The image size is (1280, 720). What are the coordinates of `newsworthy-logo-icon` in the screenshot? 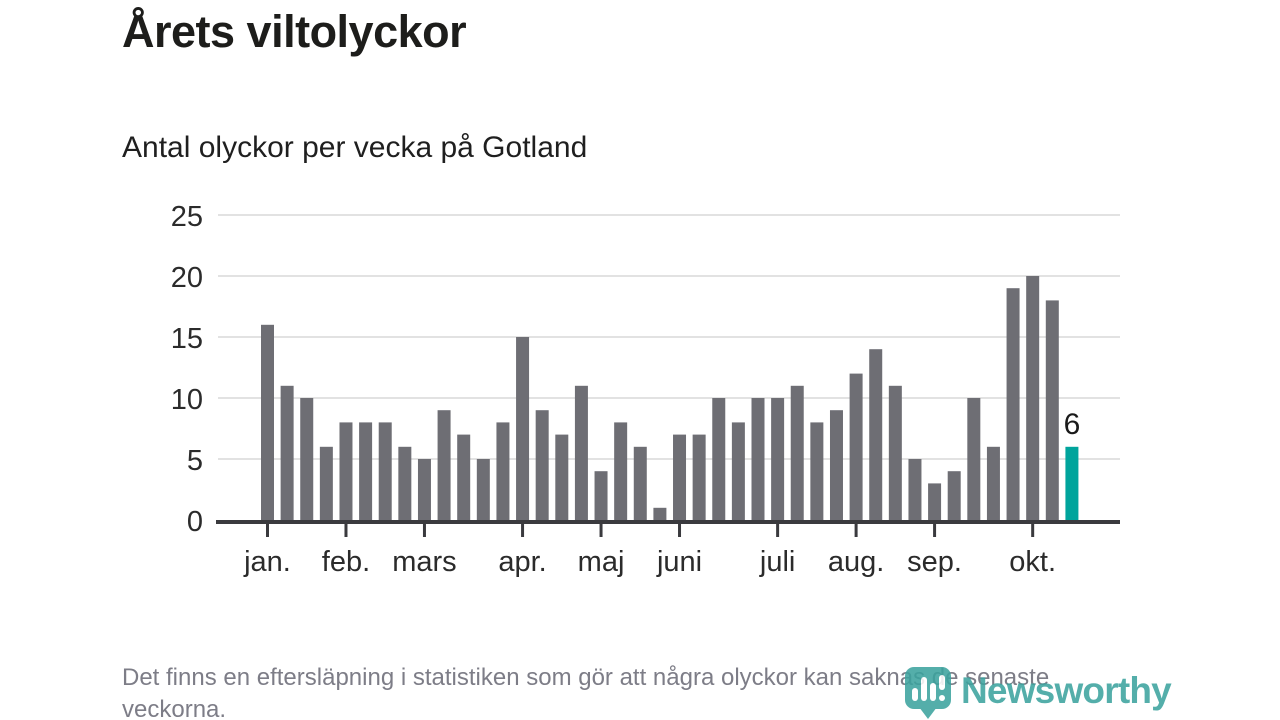 It's located at (928, 693).